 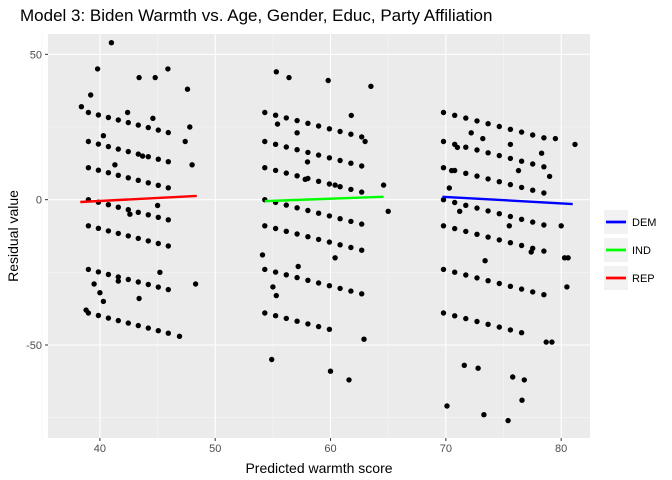 What do you see at coordinates (100, 449) in the screenshot?
I see `x-tick-label: 40` at bounding box center [100, 449].